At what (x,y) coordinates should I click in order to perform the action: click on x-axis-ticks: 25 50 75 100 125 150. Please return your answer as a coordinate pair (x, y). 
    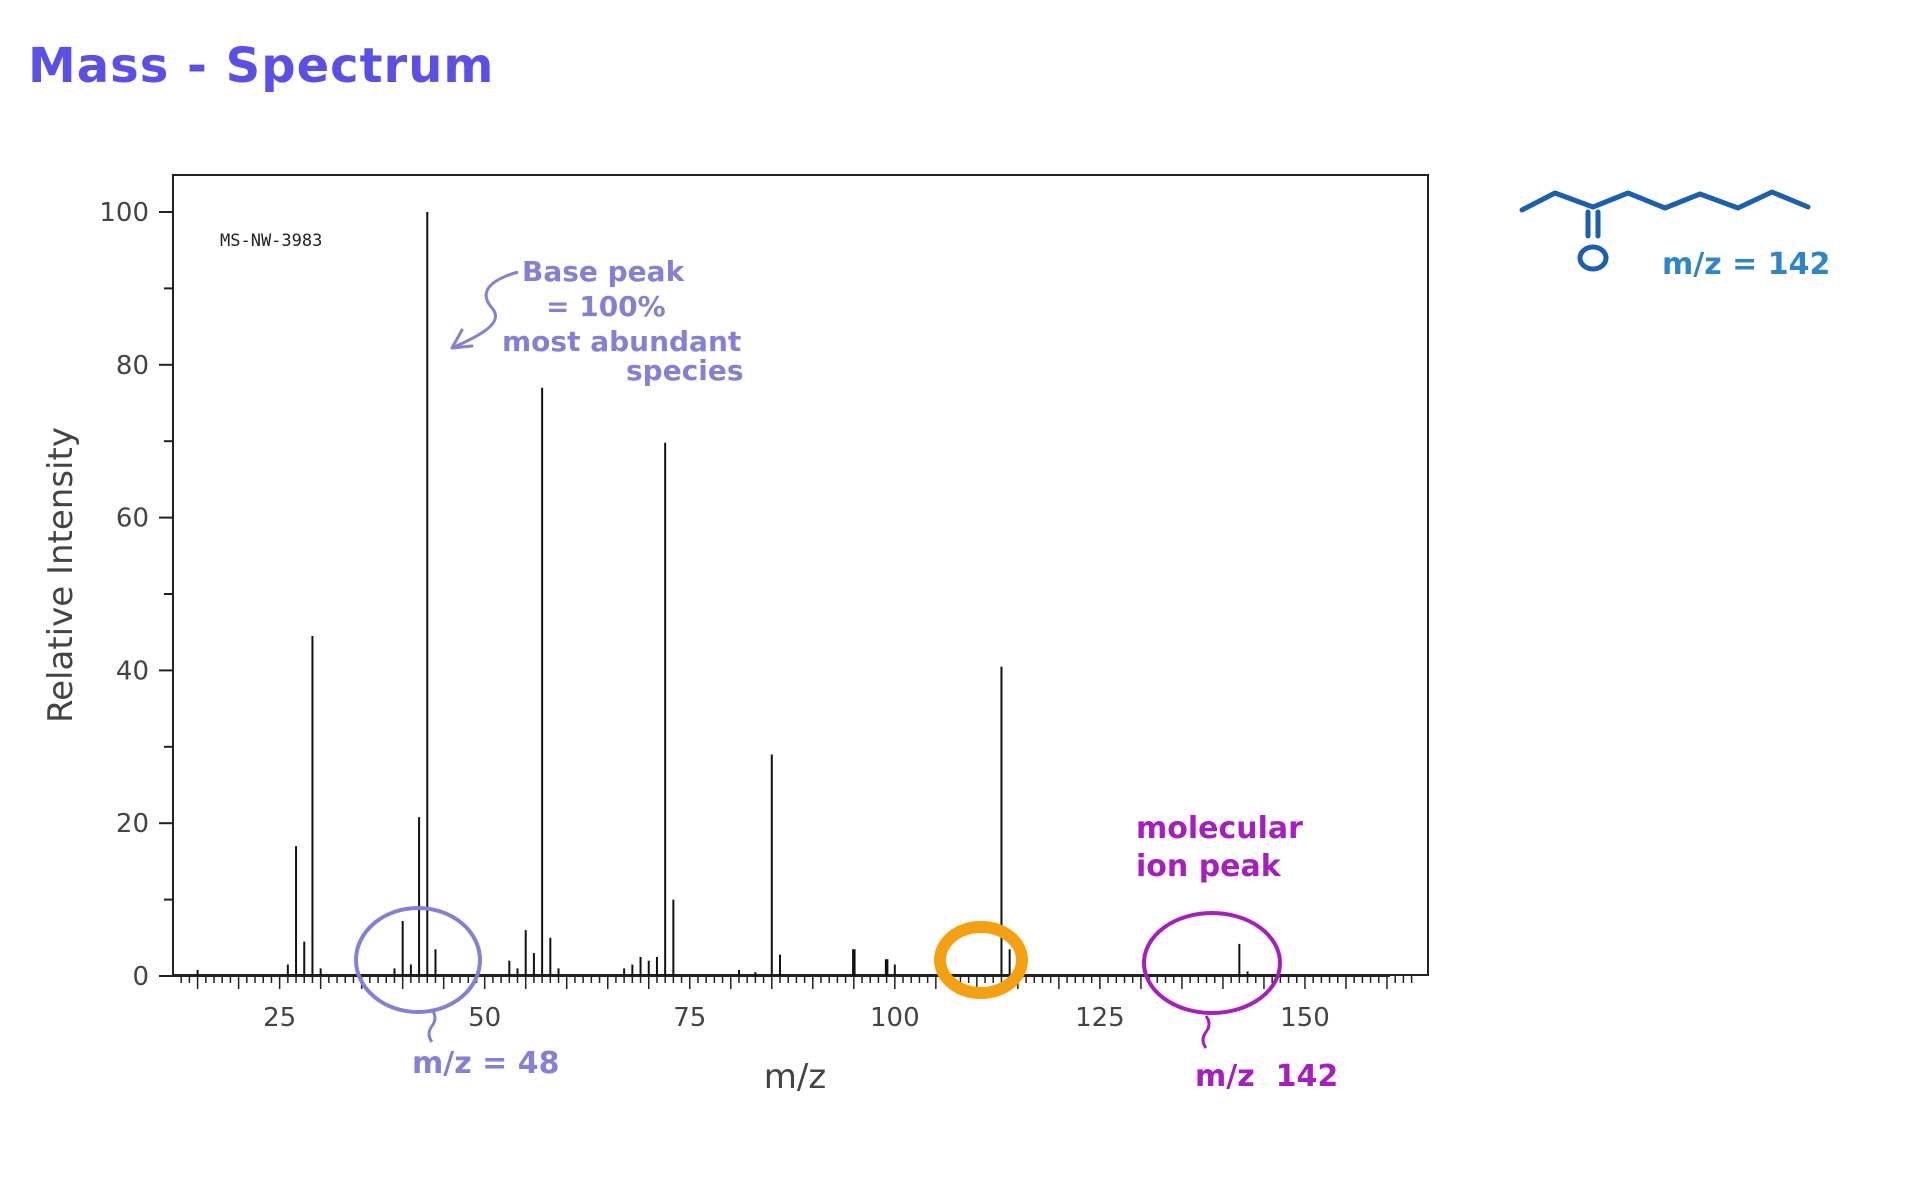
    Looking at the image, I should click on (793, 1004).